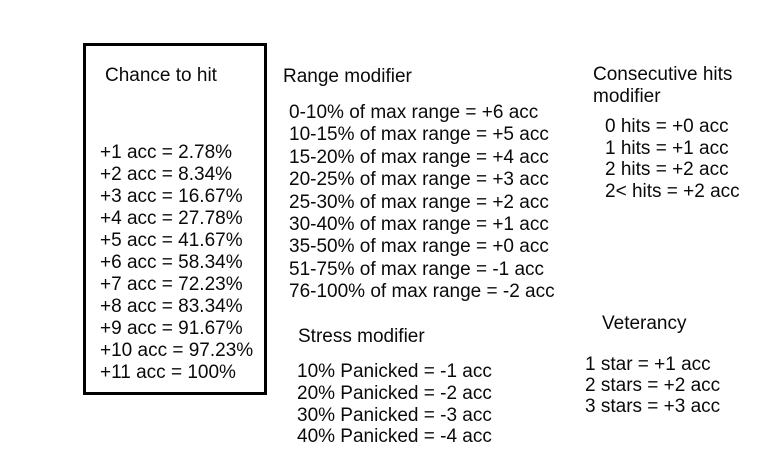  Describe the element at coordinates (419, 202) in the screenshot. I see `range-modifier-row: 25-30% of max range = +2 acc` at that location.